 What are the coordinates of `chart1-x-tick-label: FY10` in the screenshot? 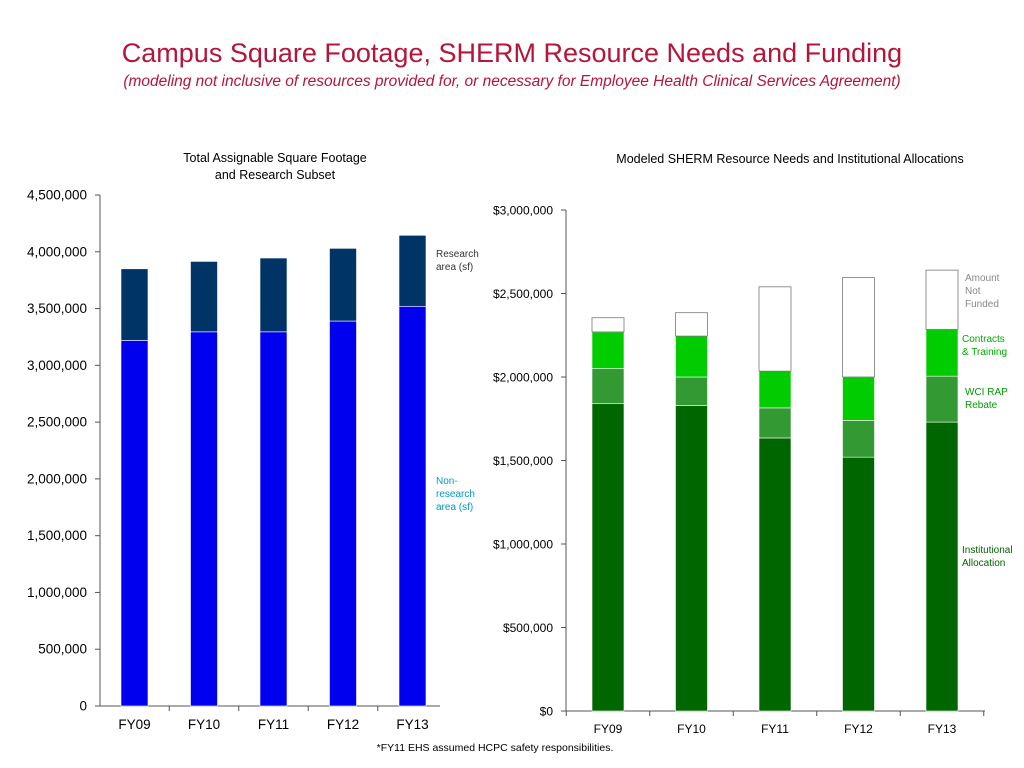 It's located at (204, 724).